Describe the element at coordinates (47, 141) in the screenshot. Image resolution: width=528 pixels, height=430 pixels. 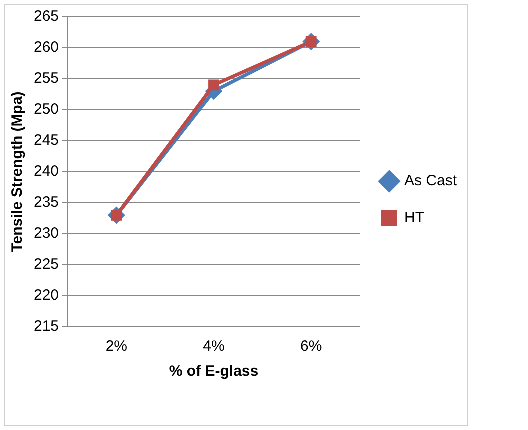
I see `y-tick-label: 245` at that location.